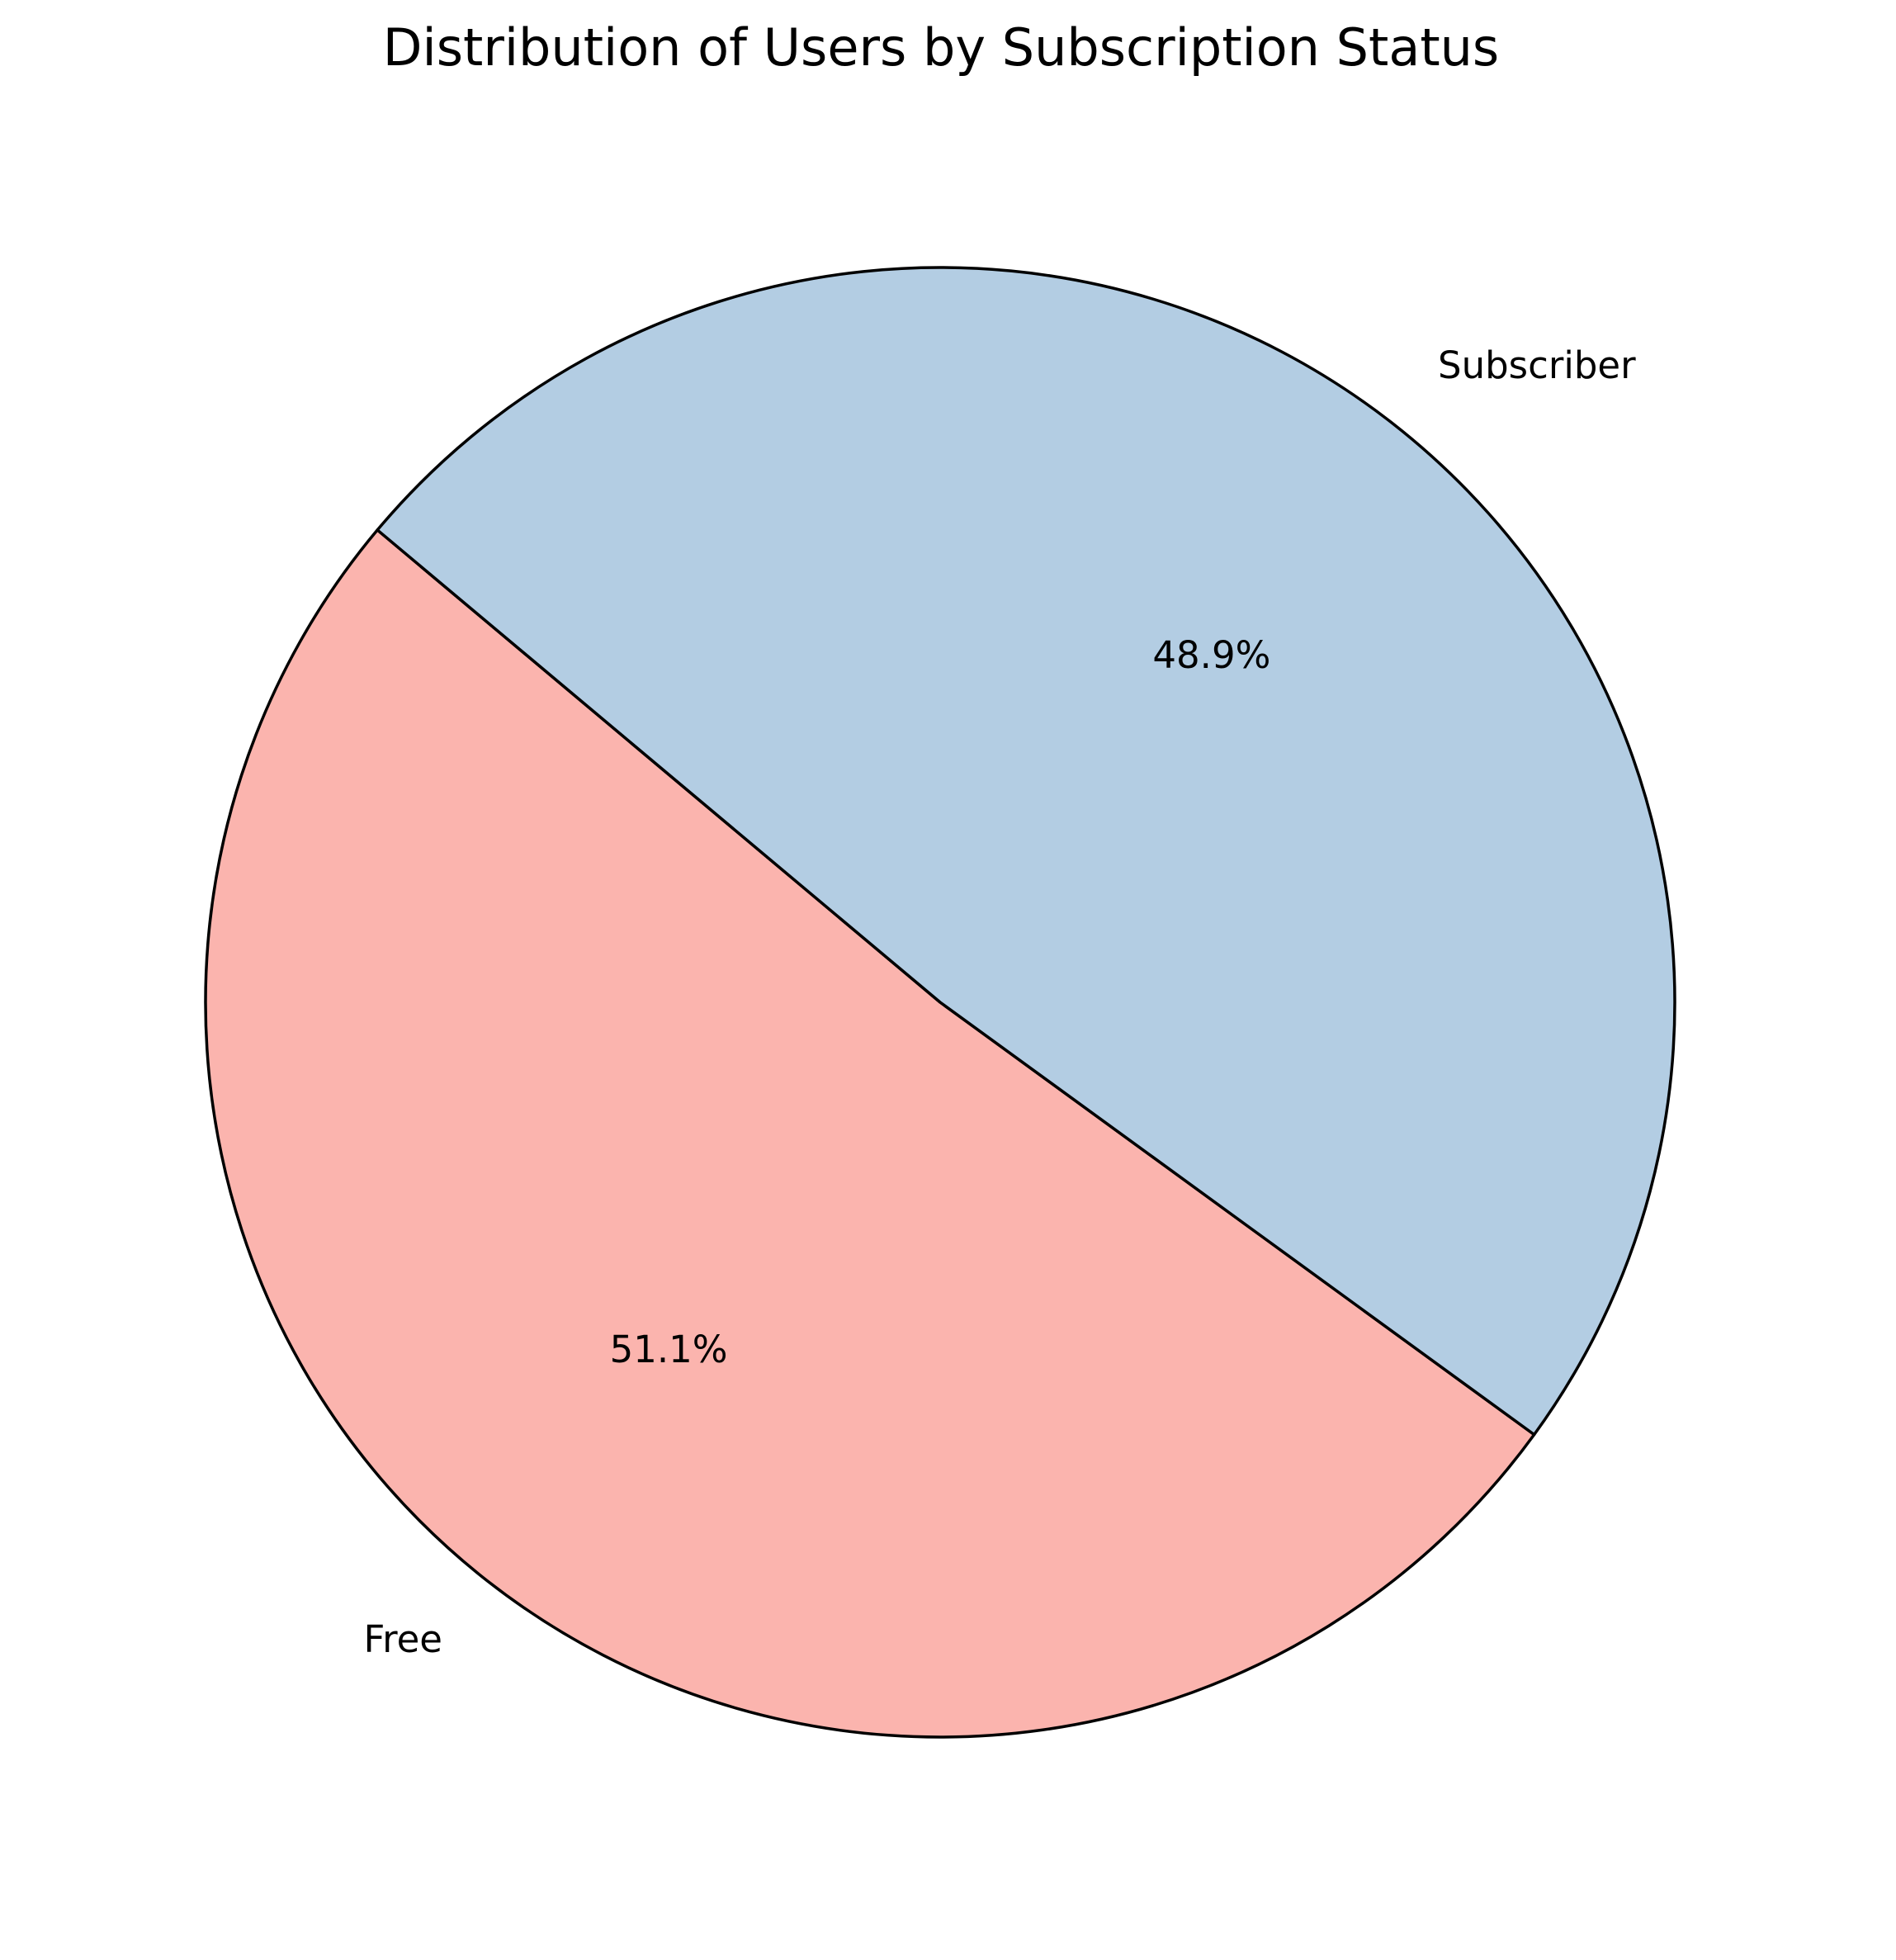 This screenshot has width=1896, height=1960. I want to click on pie-category-label-free: Free, so click(402, 1639).